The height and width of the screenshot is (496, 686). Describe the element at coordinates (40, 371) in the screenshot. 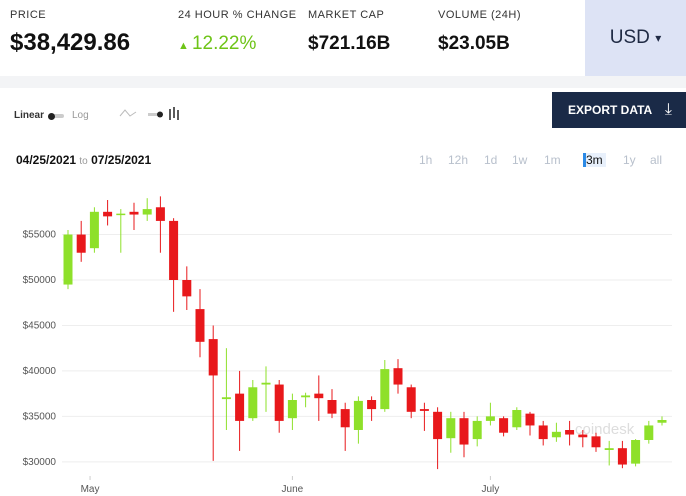

I see `y-tick-label: $40000` at that location.